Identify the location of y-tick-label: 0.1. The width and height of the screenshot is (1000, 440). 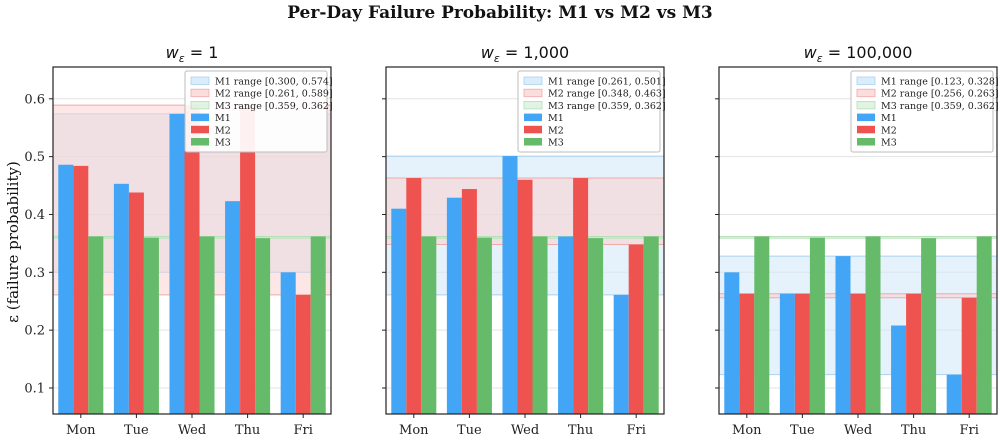
(34, 388).